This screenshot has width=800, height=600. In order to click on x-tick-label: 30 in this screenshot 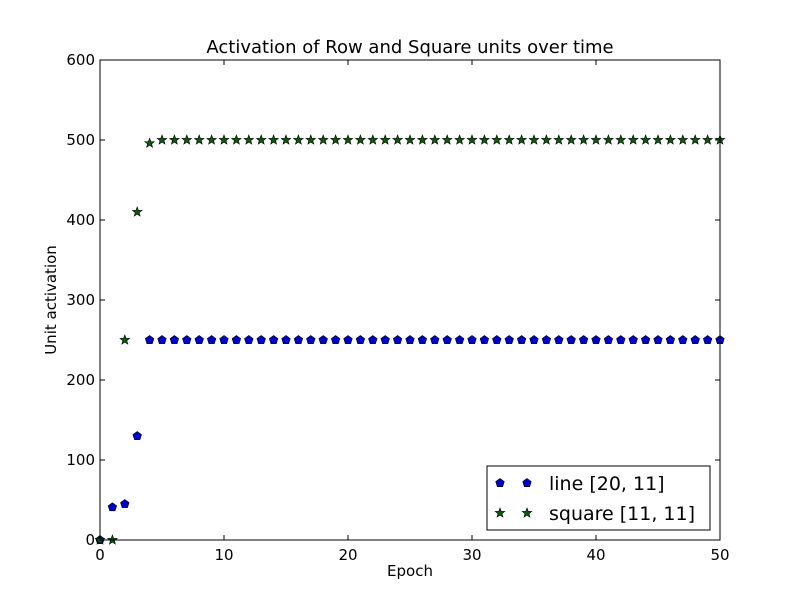, I will do `click(471, 555)`.